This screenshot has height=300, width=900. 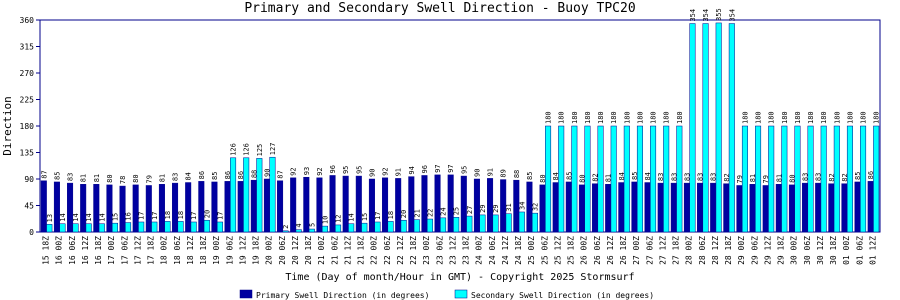 What do you see at coordinates (623, 250) in the screenshot?
I see `x-tick-label: 26 18Z` at bounding box center [623, 250].